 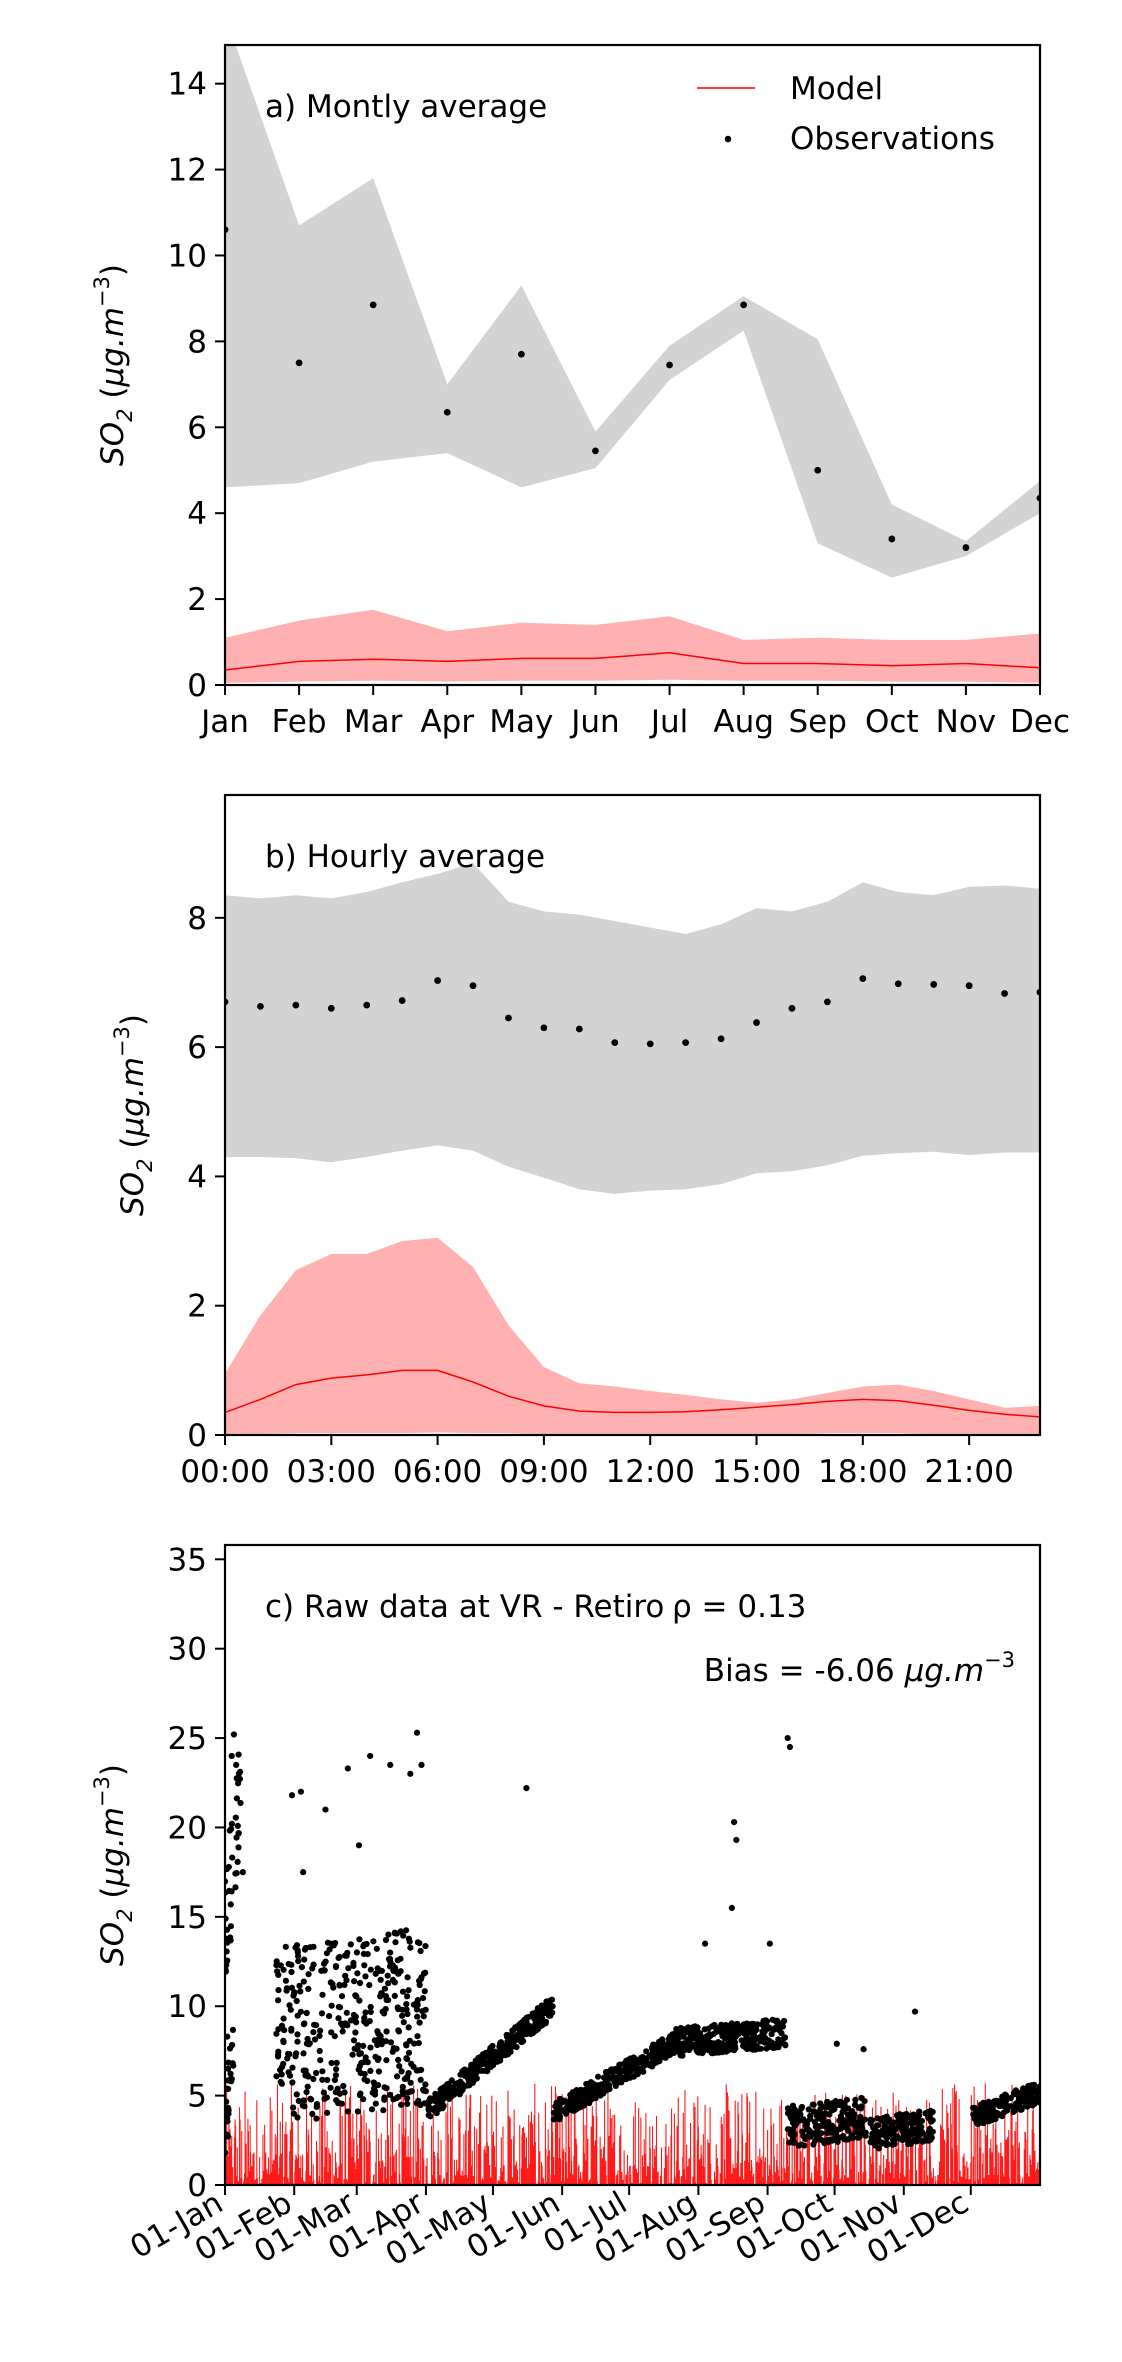 What do you see at coordinates (187, 85) in the screenshot?
I see `panel-a-ytick-label: 14` at bounding box center [187, 85].